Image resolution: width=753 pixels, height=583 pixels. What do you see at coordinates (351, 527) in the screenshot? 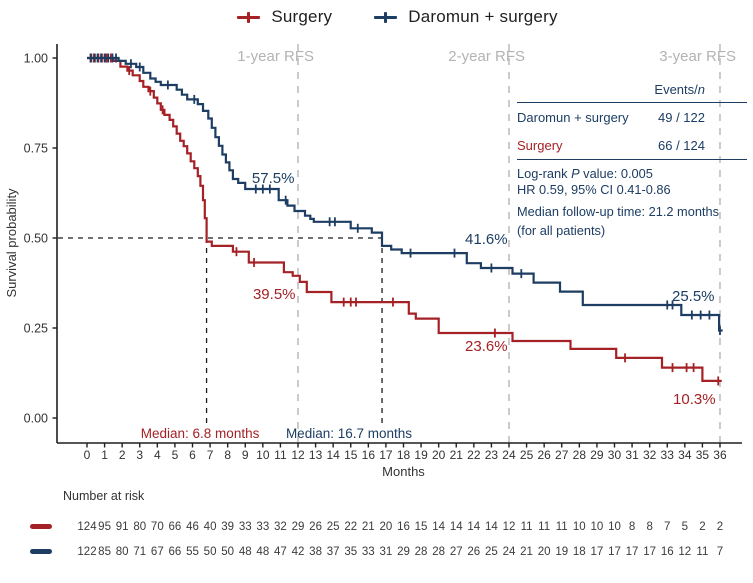
I see `risk-count: 22` at bounding box center [351, 527].